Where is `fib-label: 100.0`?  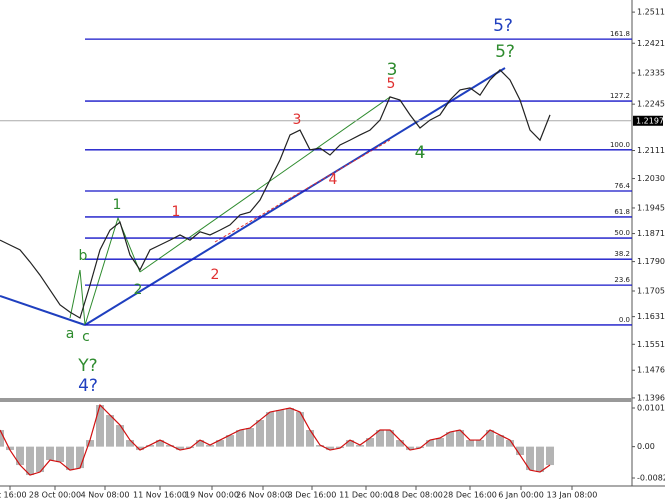
fib-label: 100.0 is located at coordinates (620, 145).